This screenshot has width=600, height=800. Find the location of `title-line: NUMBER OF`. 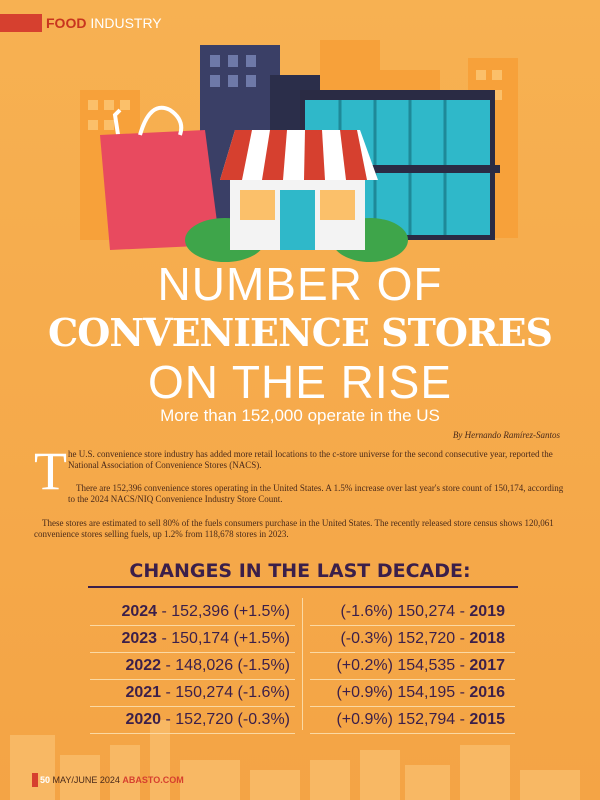

title-line: NUMBER OF is located at coordinates (300, 284).